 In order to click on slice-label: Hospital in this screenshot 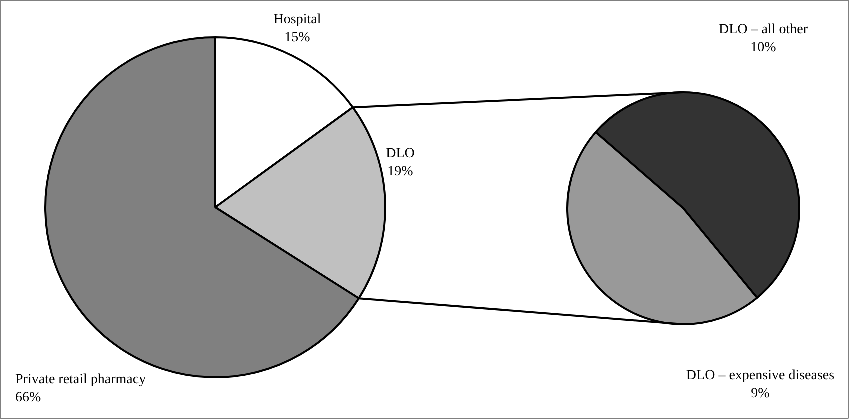, I will do `click(298, 20)`.